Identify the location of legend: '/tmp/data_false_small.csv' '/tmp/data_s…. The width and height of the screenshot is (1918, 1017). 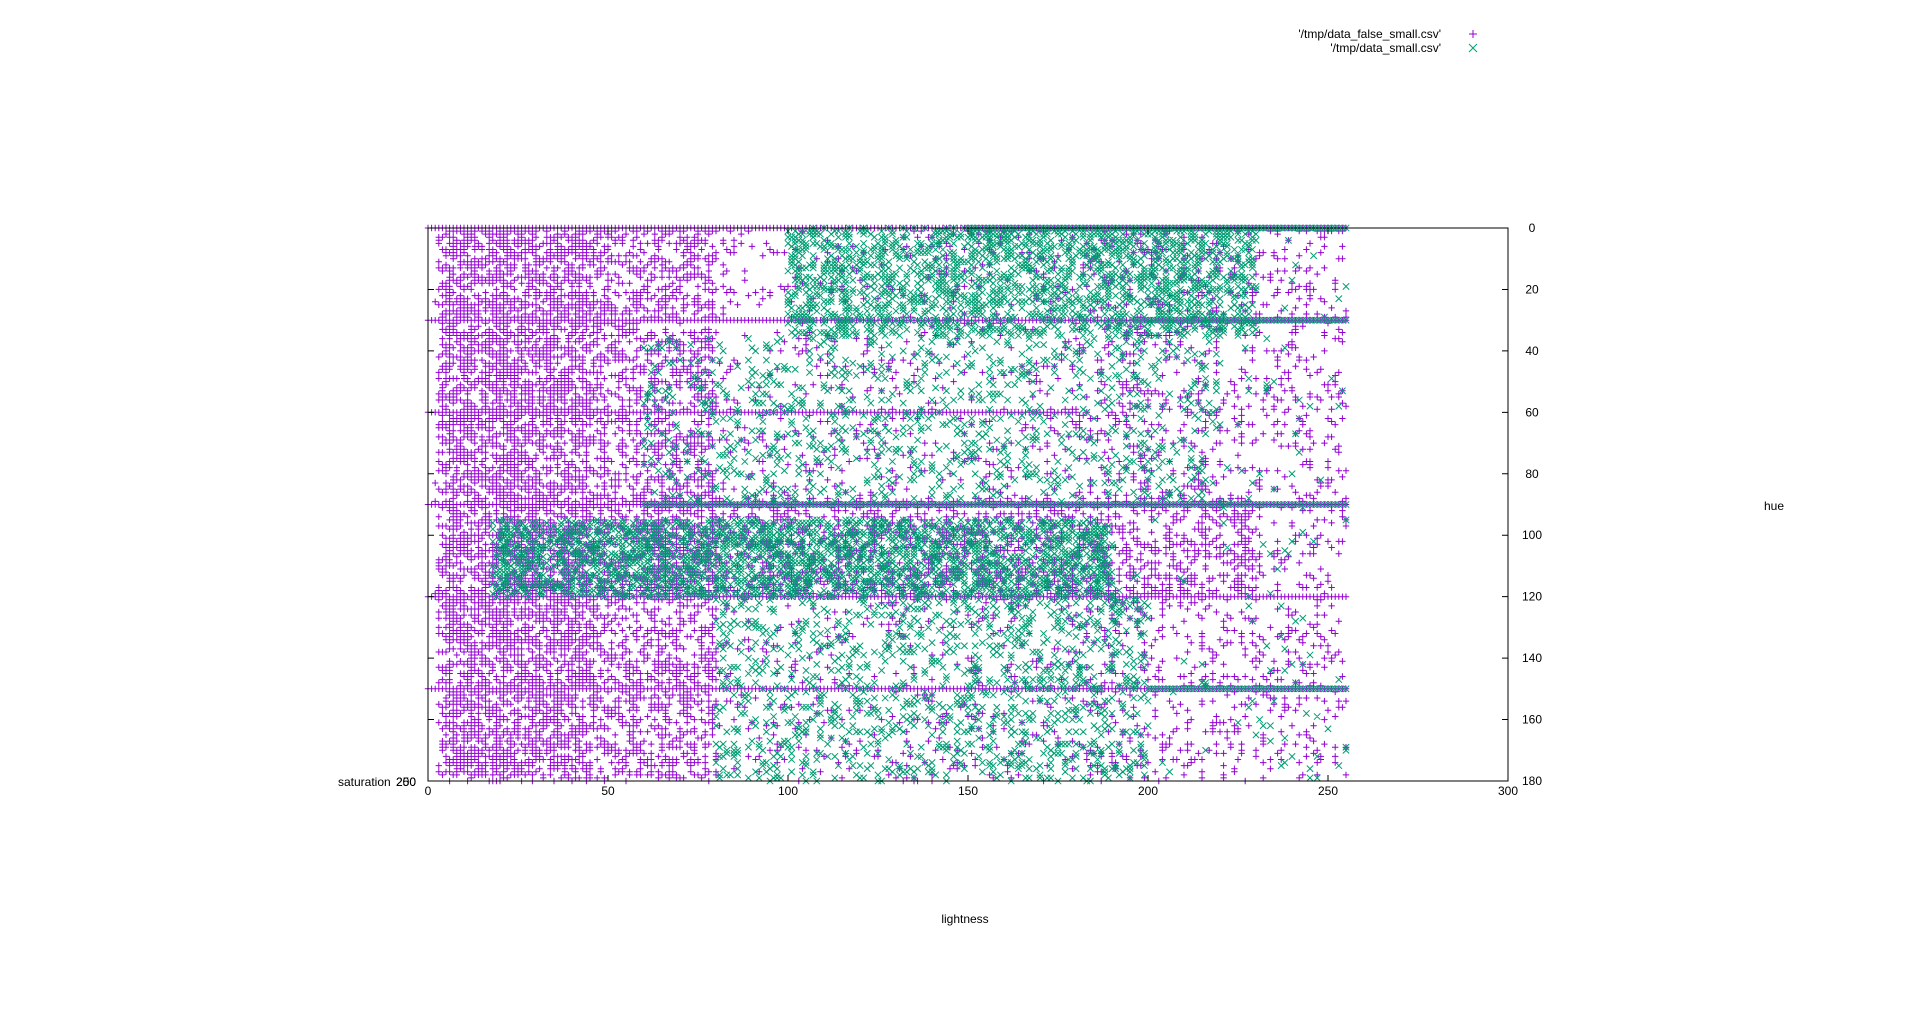
(1388, 41).